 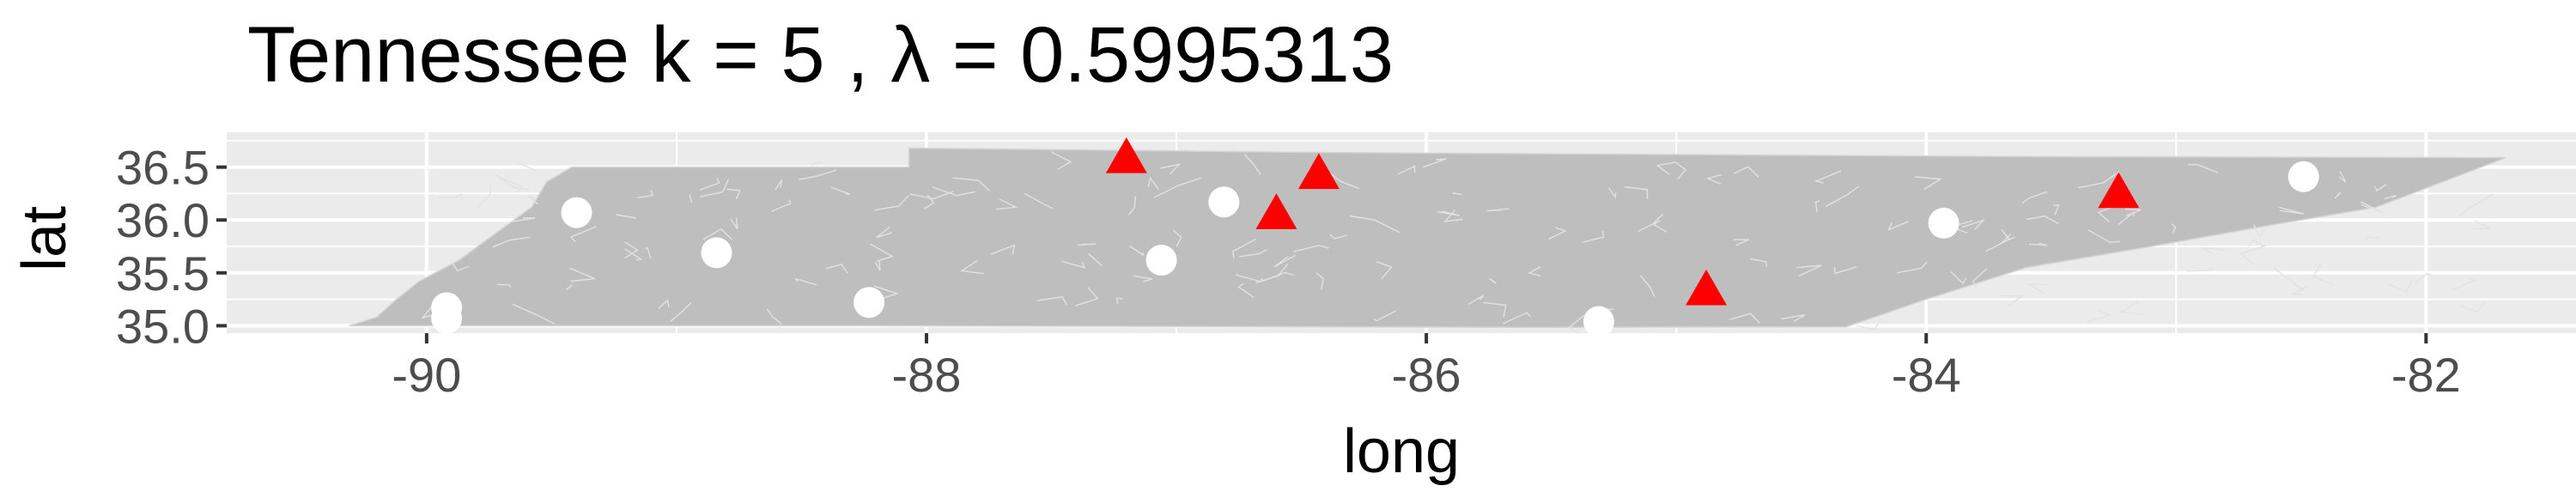 I want to click on y-axis-ticks: 35.035.536.036.5, so click(x=171, y=247).